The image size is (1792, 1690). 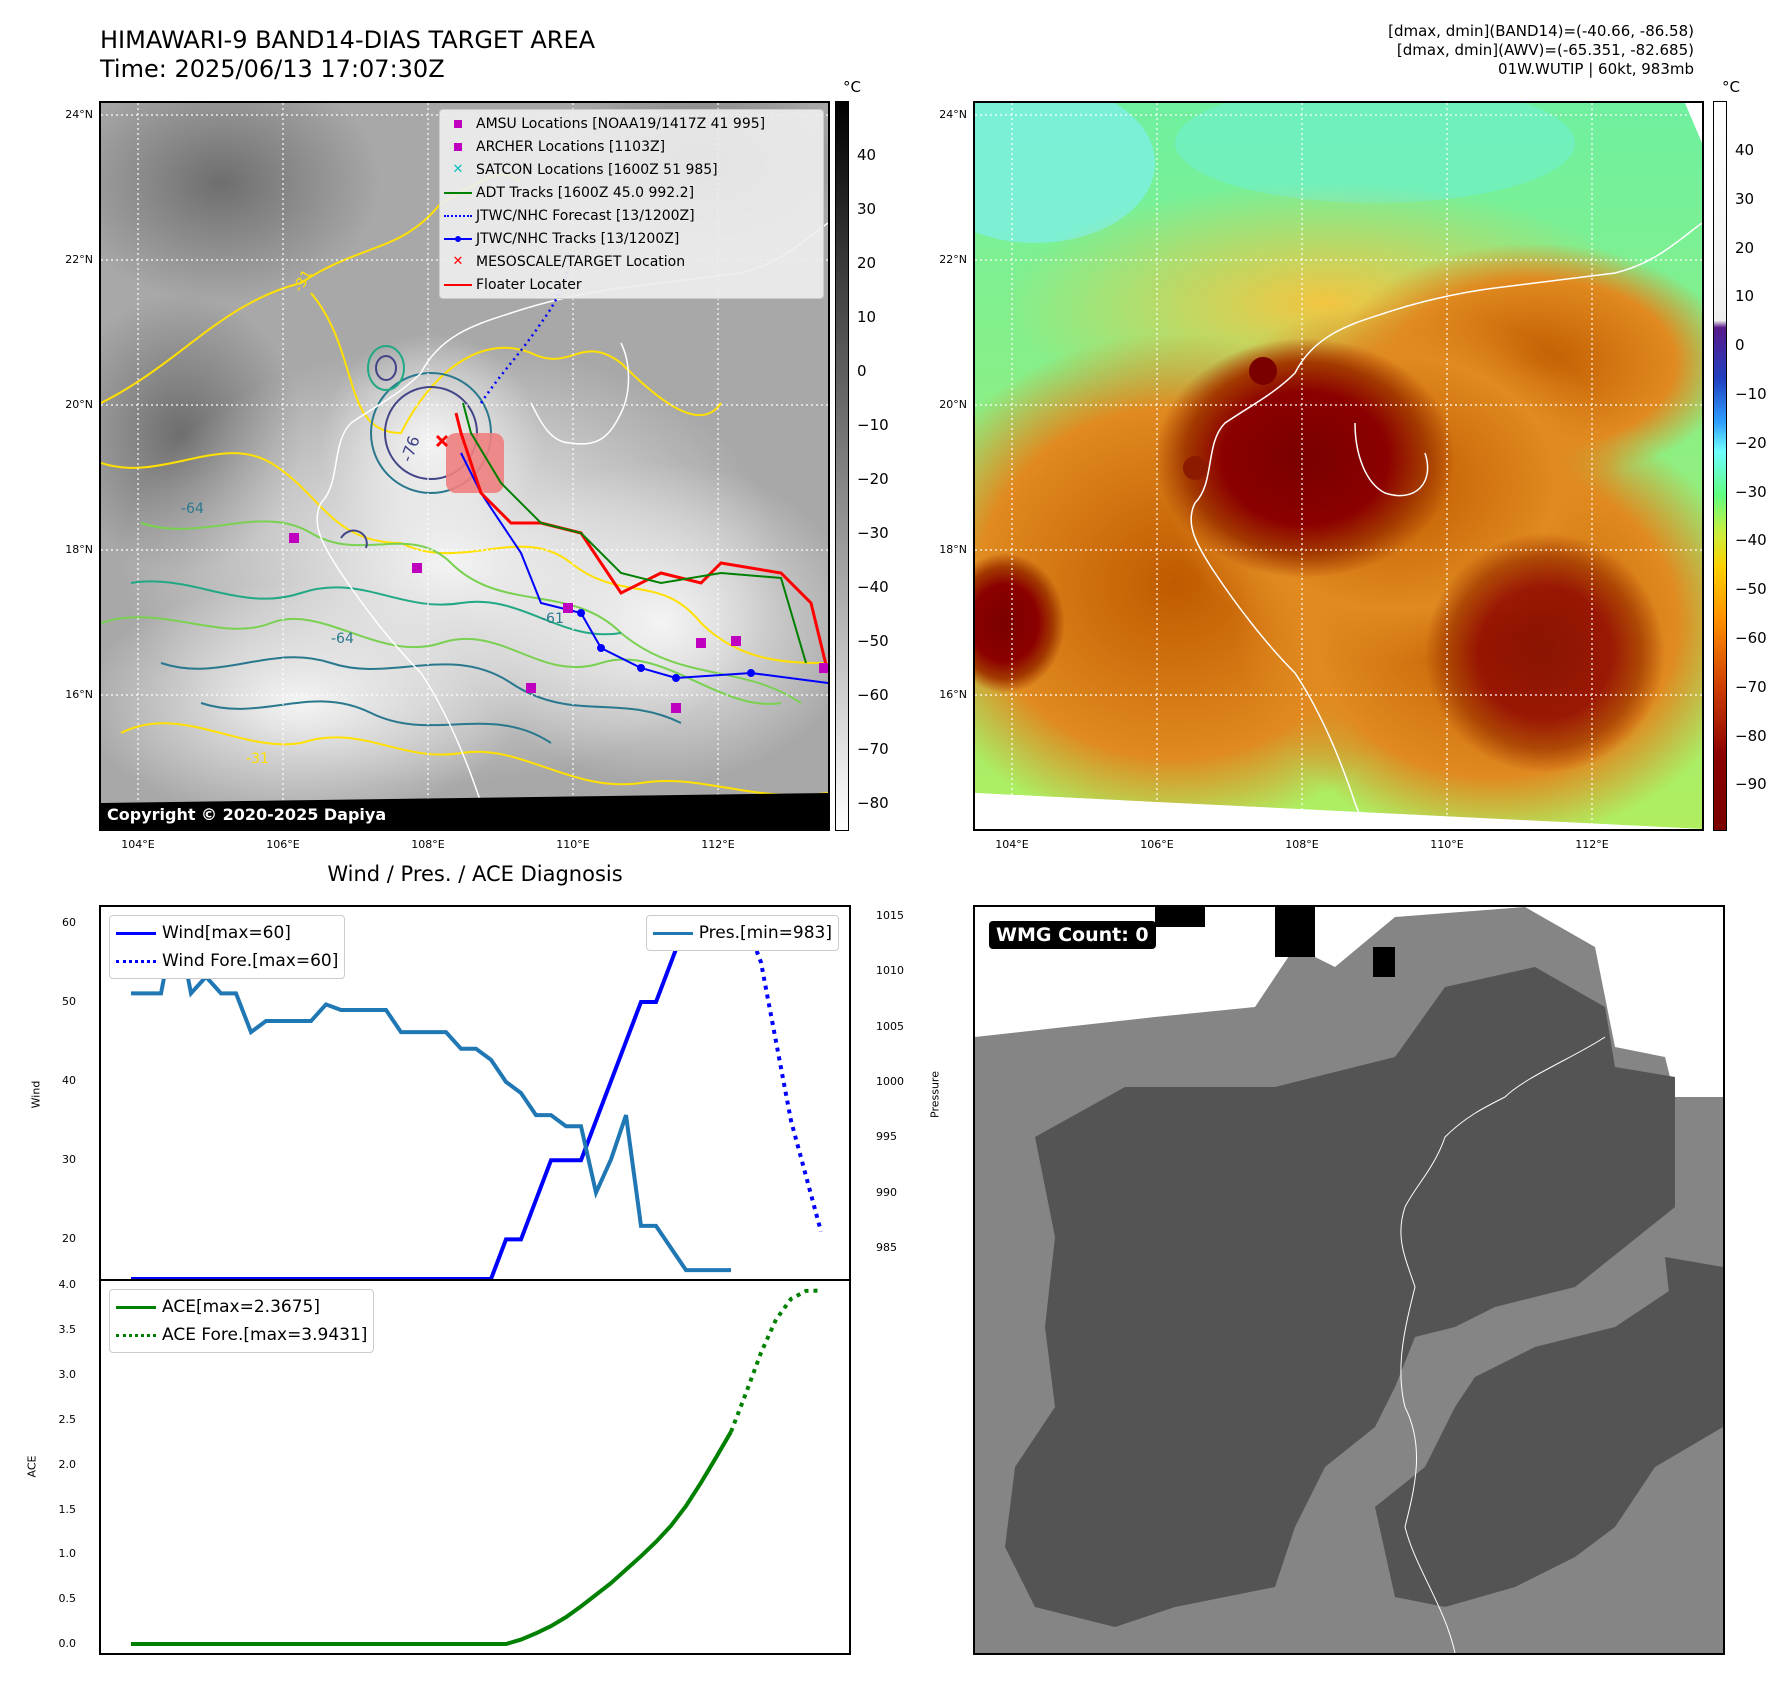 I want to click on wmg-count-badge: WMG Count: 0, so click(x=1072, y=935).